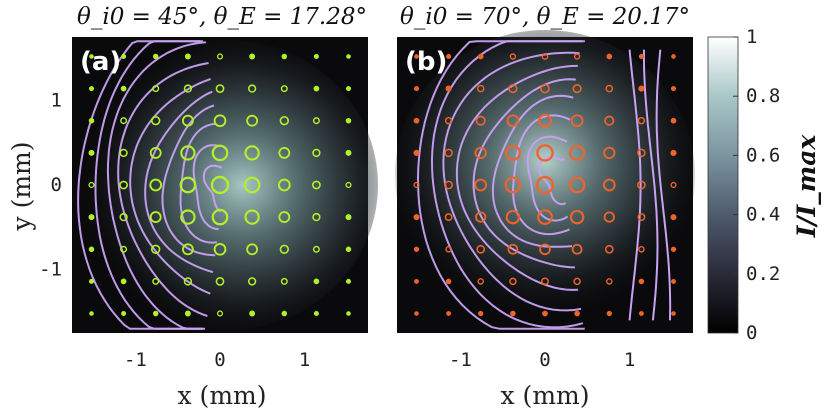  Describe the element at coordinates (460, 360) in the screenshot. I see `panel-b-xtick: -1` at that location.